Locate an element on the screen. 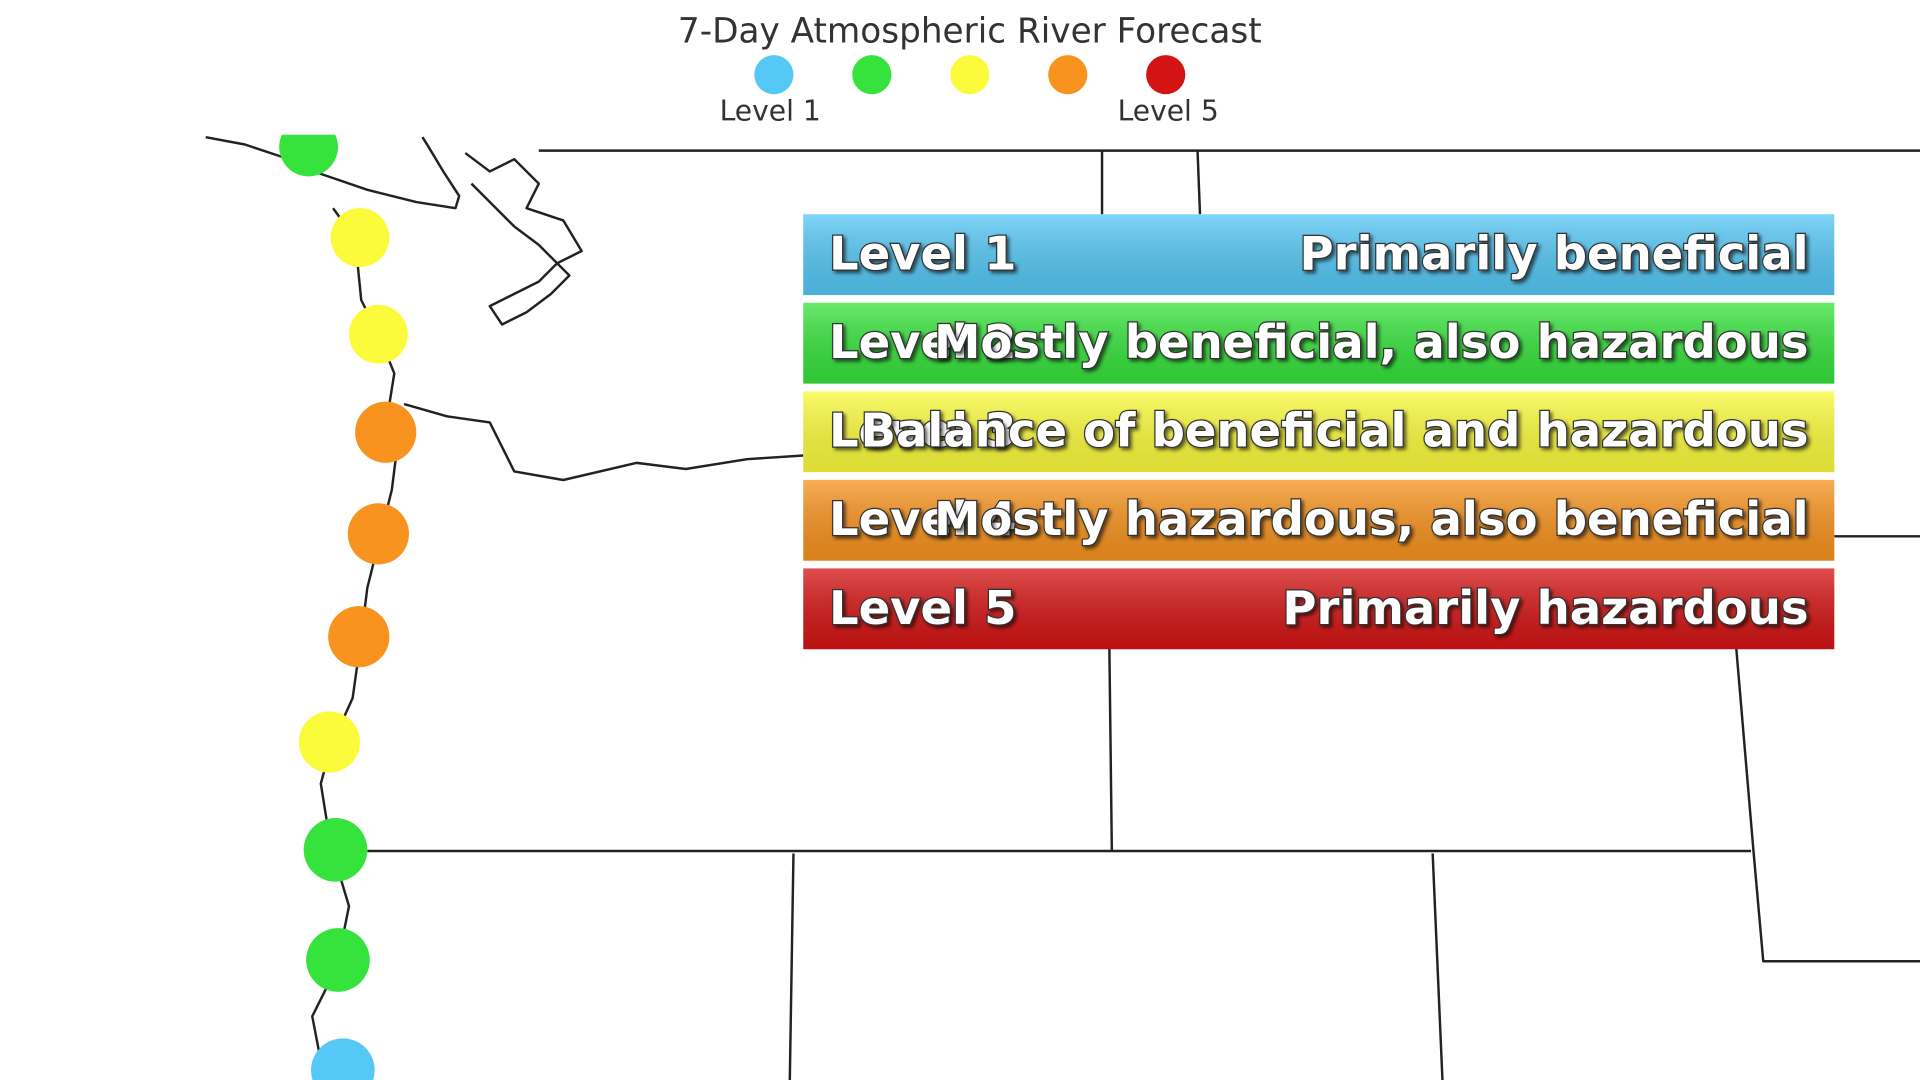 This screenshot has width=1920, height=1080. level-row: Level 1 Primarily beneficial is located at coordinates (1319, 255).